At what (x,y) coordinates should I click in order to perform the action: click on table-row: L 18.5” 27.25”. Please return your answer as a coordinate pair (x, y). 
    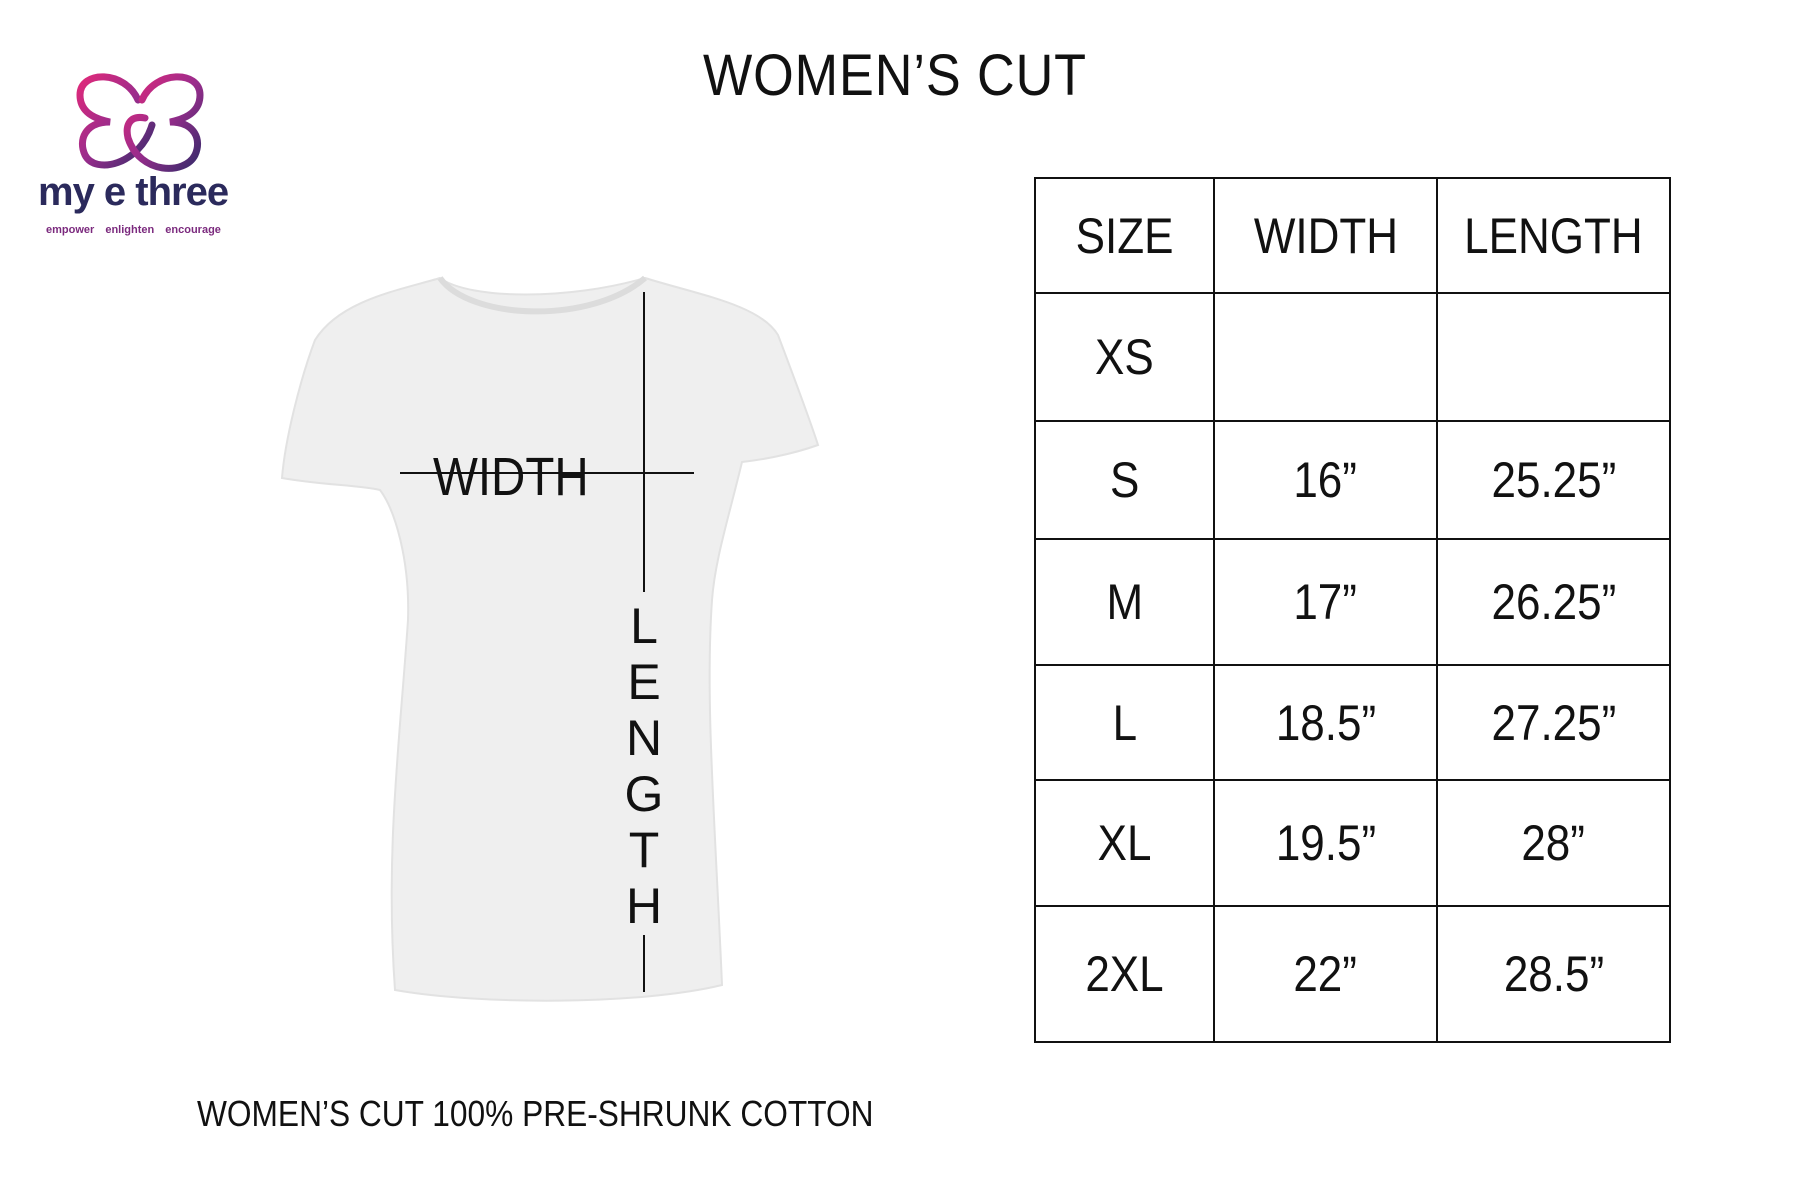
    Looking at the image, I should click on (1352, 722).